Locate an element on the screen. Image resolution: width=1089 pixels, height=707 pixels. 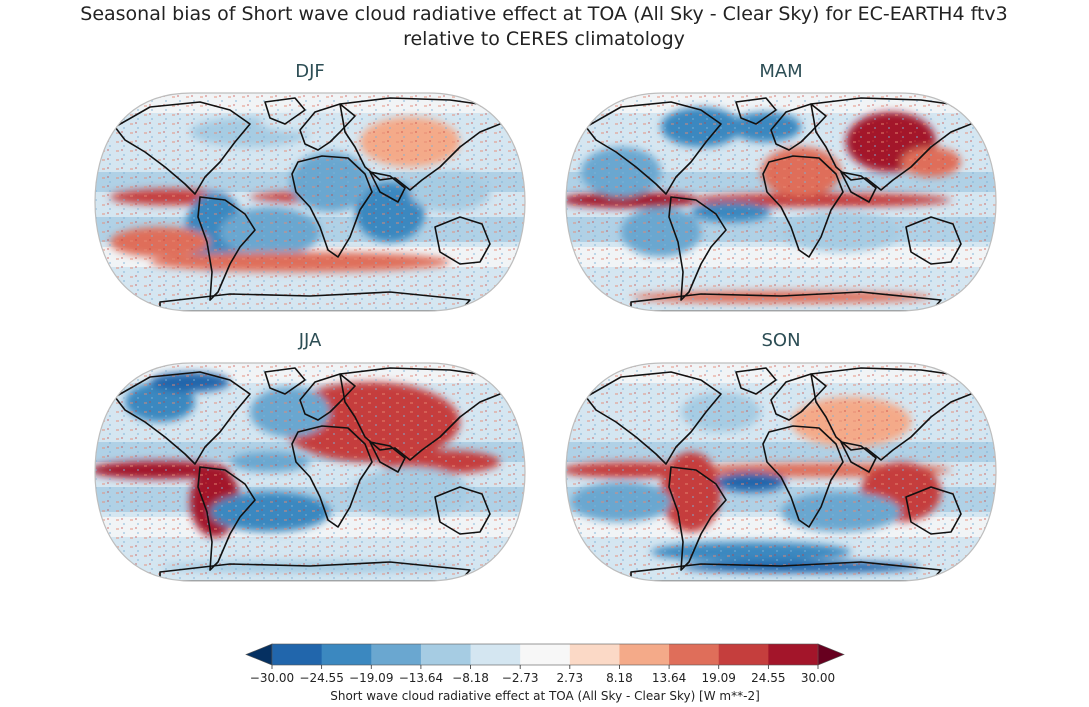
panel-son: SON is located at coordinates (781, 456).